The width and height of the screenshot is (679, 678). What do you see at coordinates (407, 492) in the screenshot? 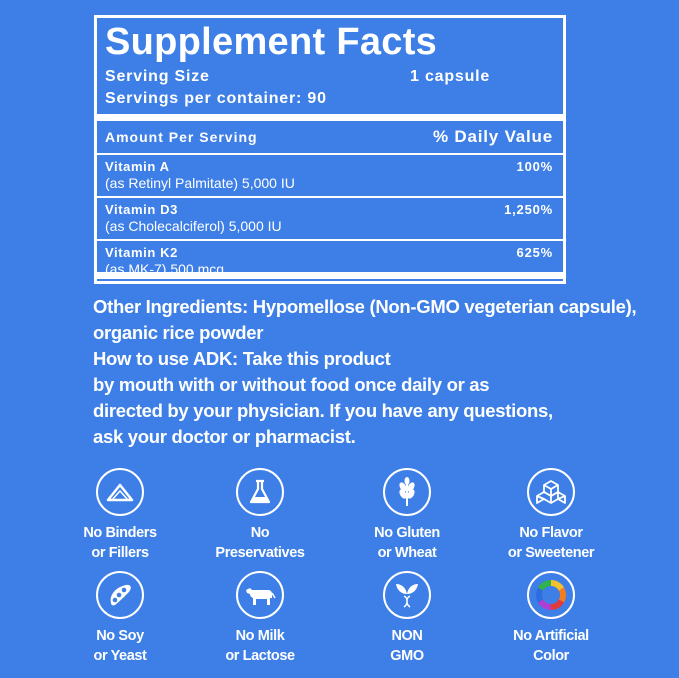
I see `wheat-icon` at bounding box center [407, 492].